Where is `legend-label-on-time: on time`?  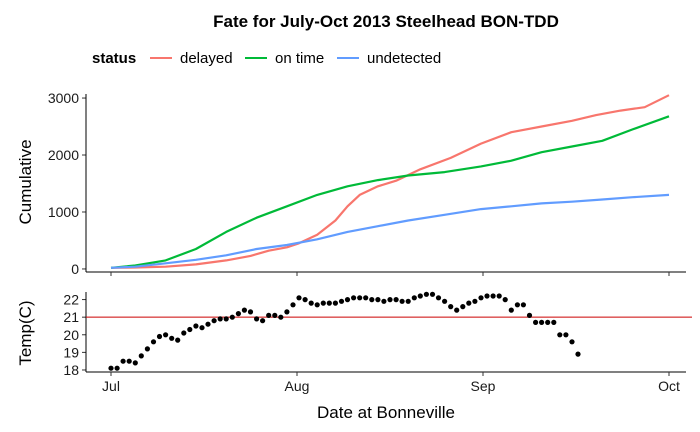
legend-label-on-time: on time is located at coordinates (299, 58).